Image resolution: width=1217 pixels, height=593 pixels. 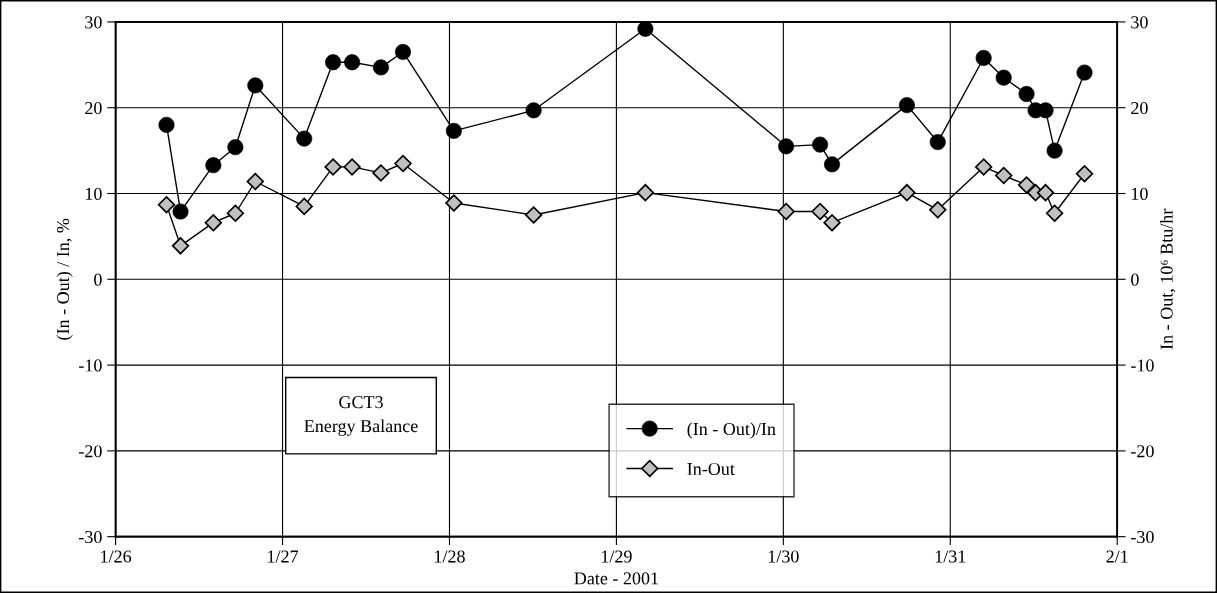 I want to click on x-tick-label: 1/28, so click(x=450, y=556).